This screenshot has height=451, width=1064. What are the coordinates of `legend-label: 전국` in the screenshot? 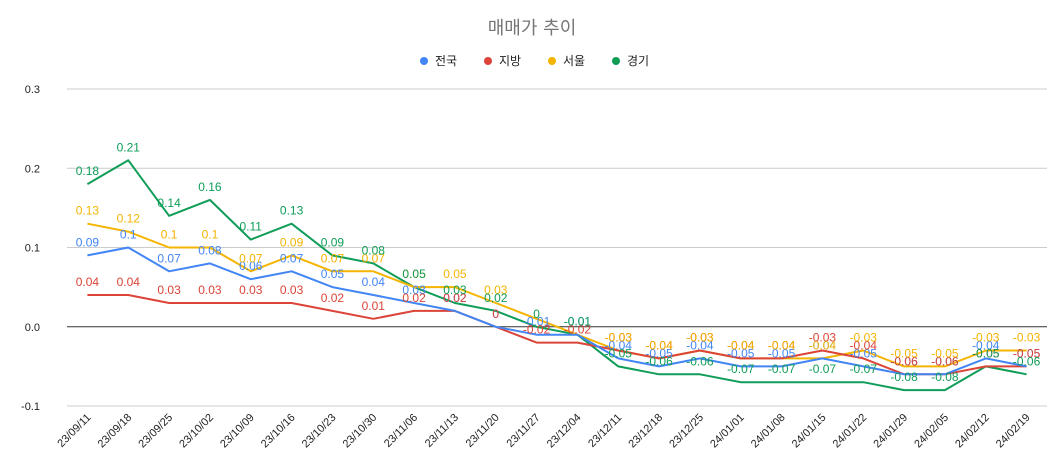 It's located at (446, 61).